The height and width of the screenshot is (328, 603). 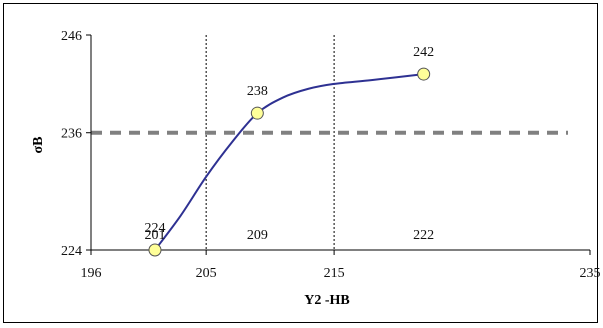 What do you see at coordinates (257, 235) in the screenshot?
I see `x-value-label: 209` at bounding box center [257, 235].